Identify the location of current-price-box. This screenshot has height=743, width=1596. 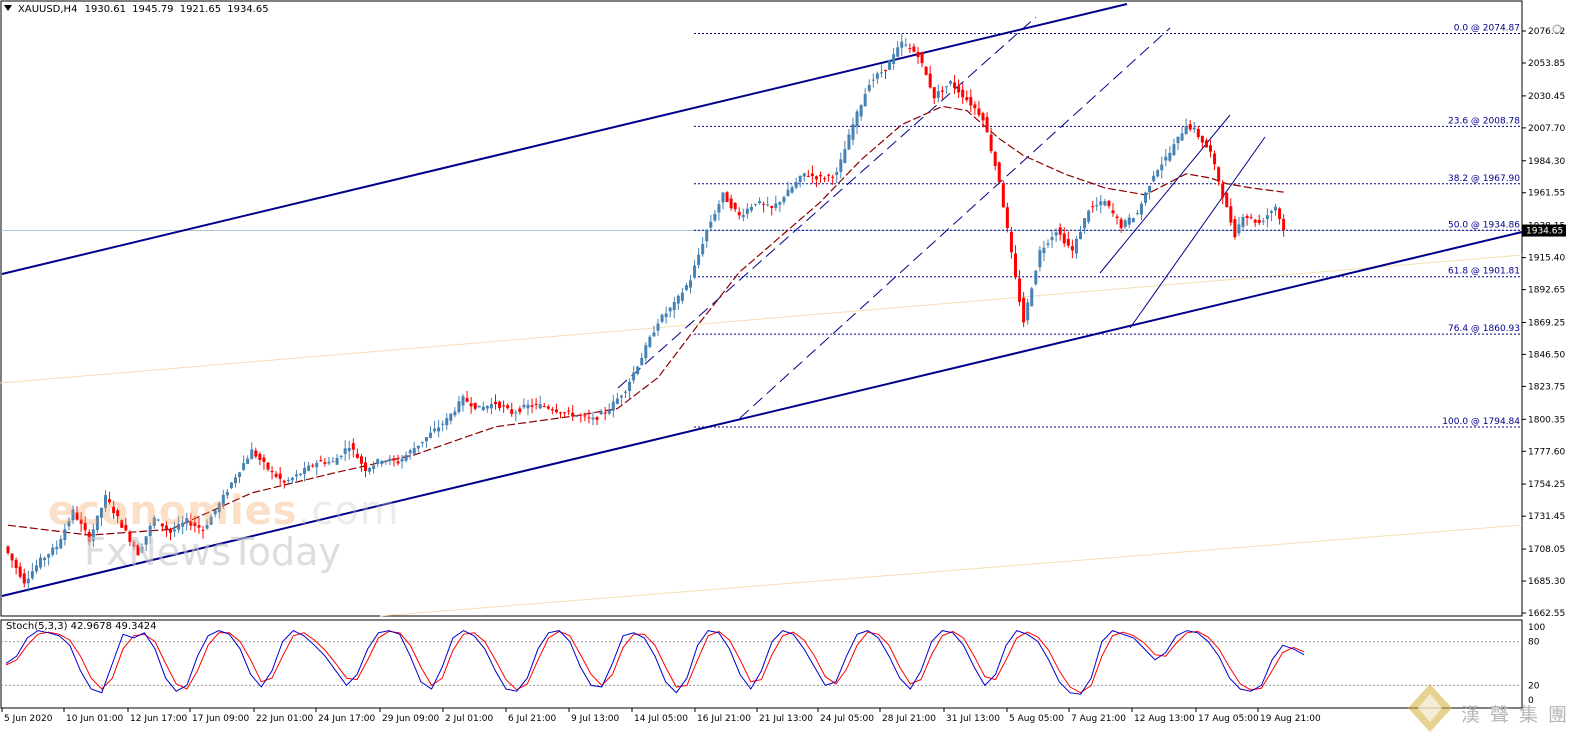
(1544, 230).